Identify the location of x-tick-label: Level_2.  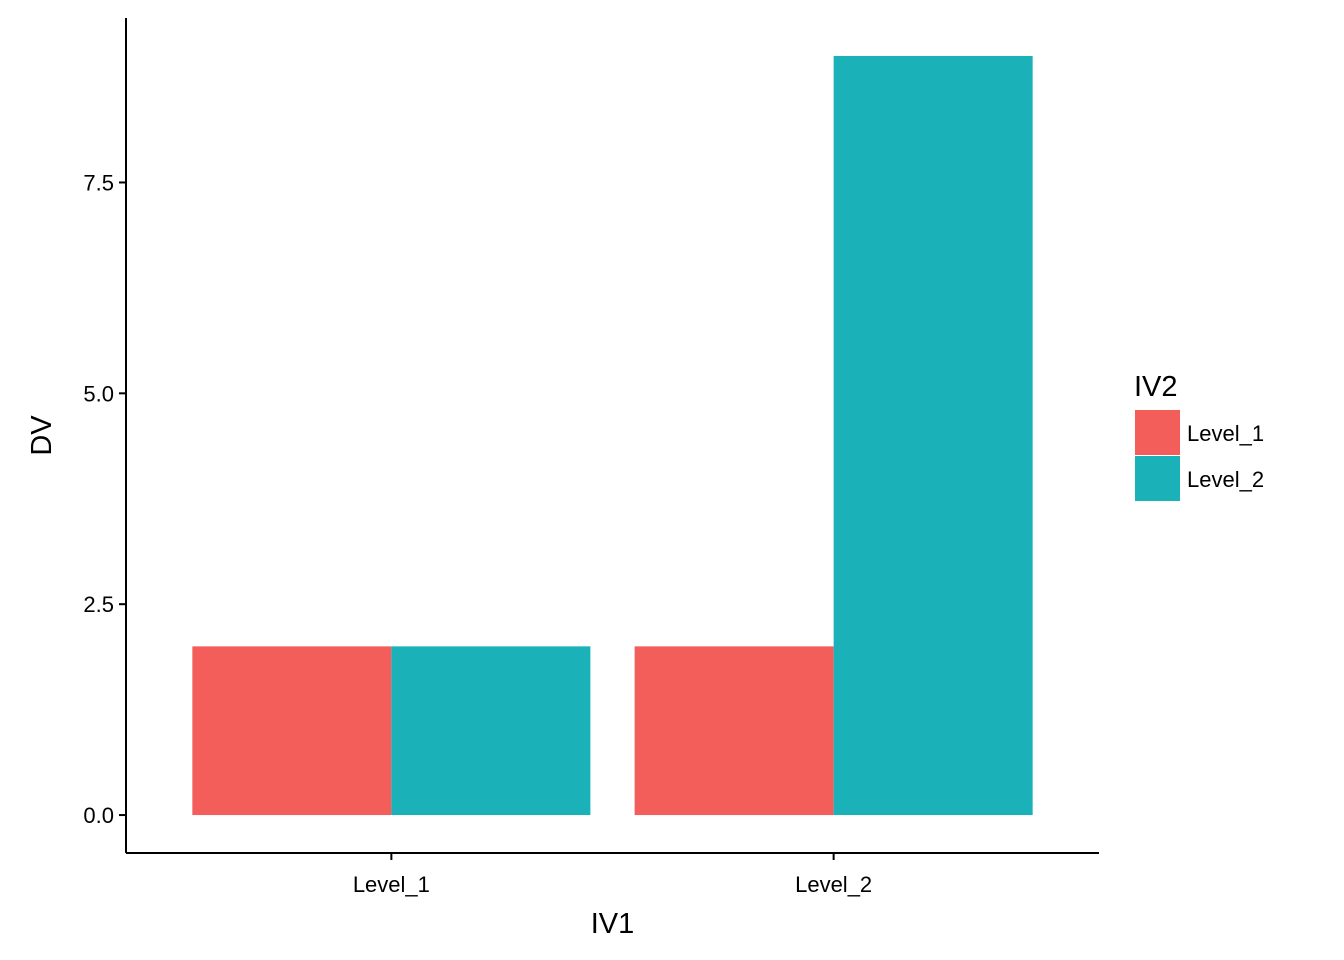
(833, 884).